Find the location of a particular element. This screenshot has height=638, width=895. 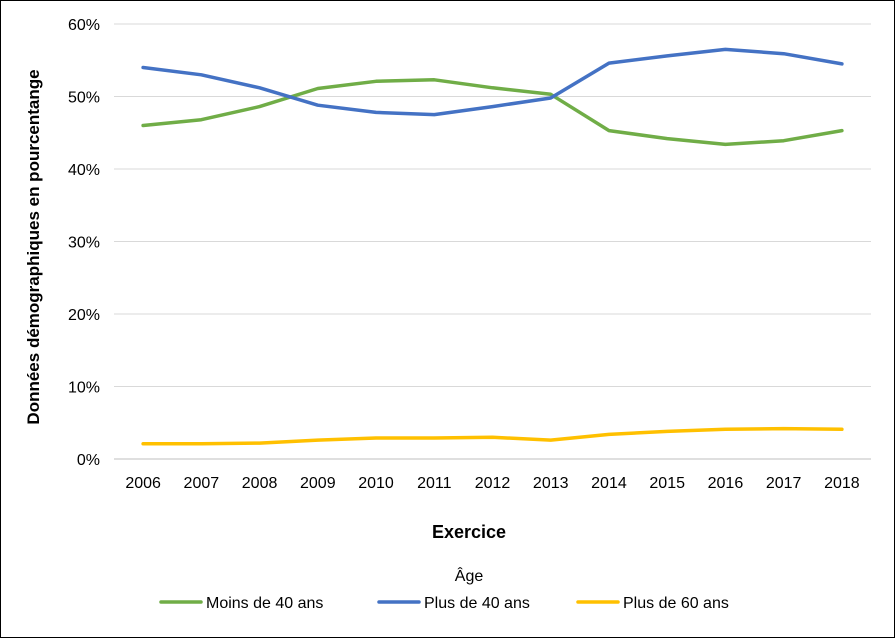

y-tick-label: 50% is located at coordinates (84, 98).